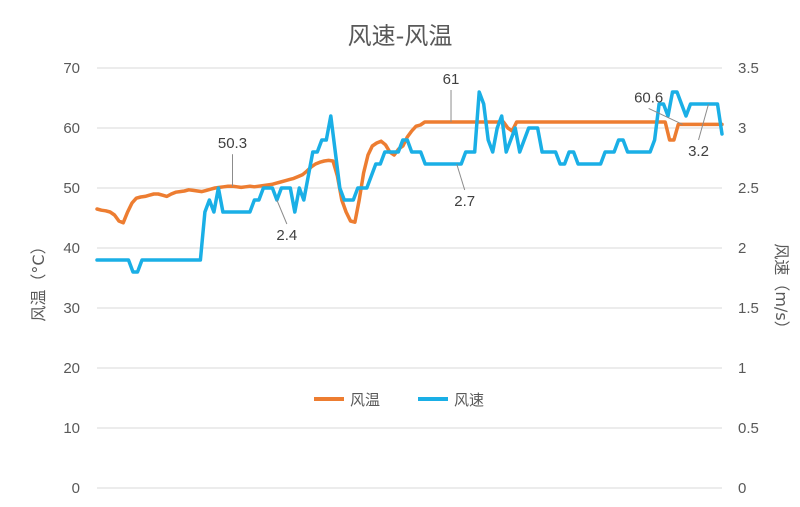 This screenshot has width=800, height=507. I want to click on right-tick-label: 0, so click(742, 488).